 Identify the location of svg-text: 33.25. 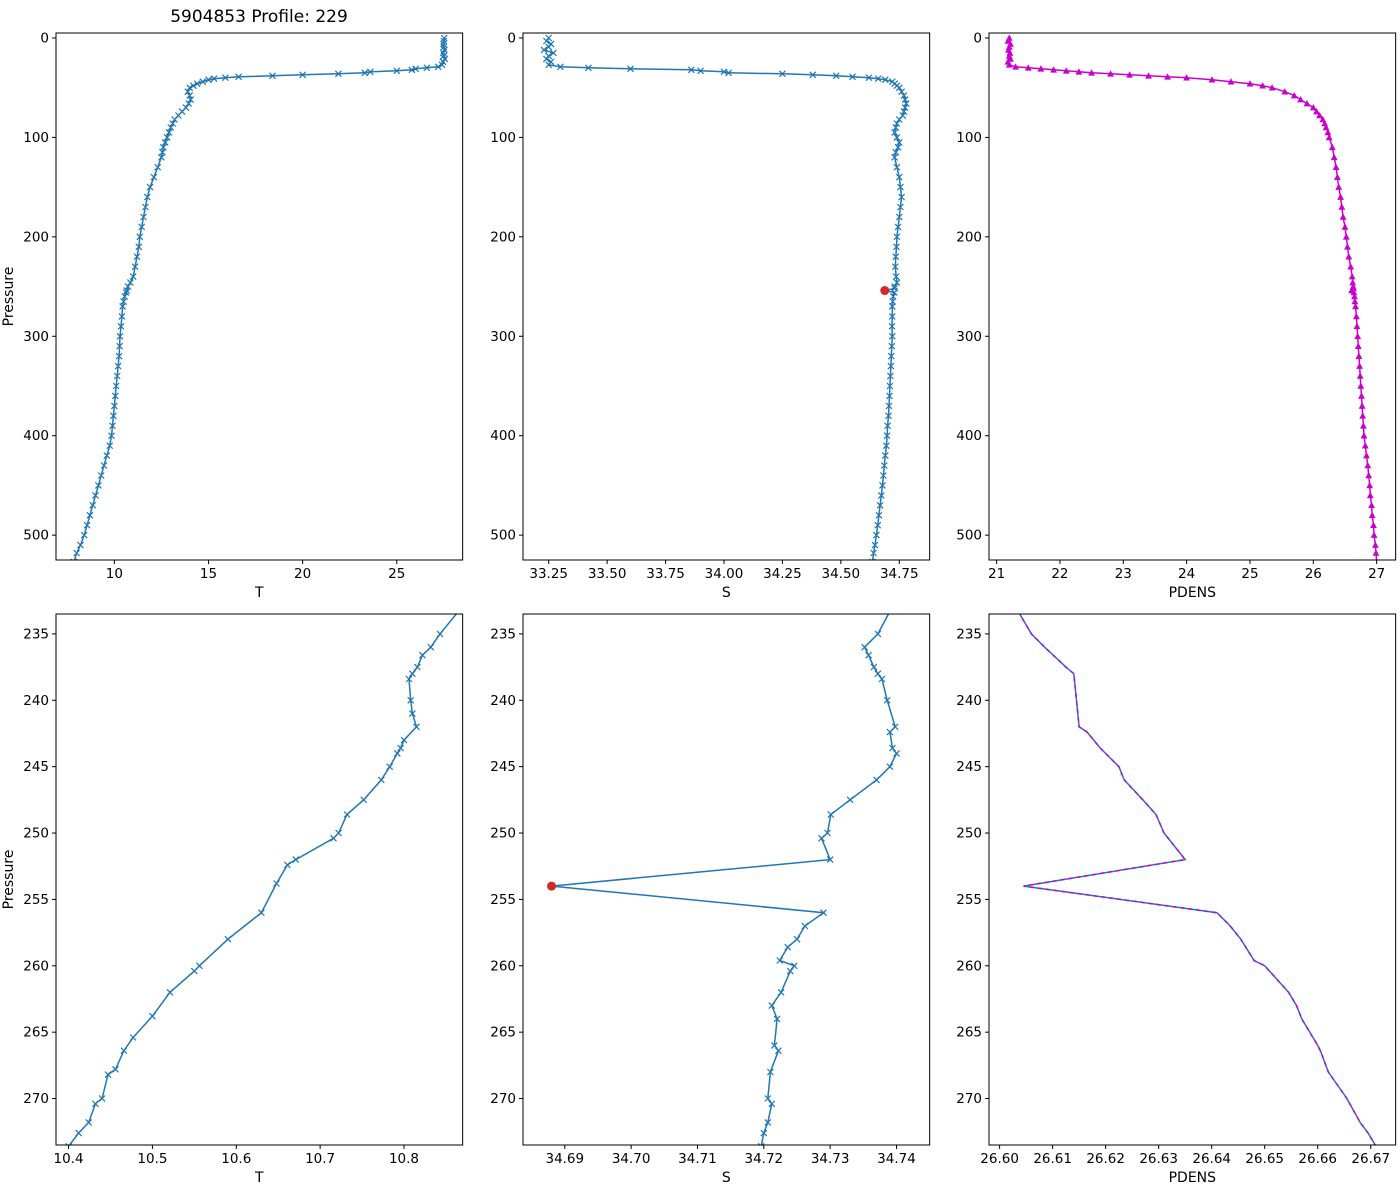
(548, 574).